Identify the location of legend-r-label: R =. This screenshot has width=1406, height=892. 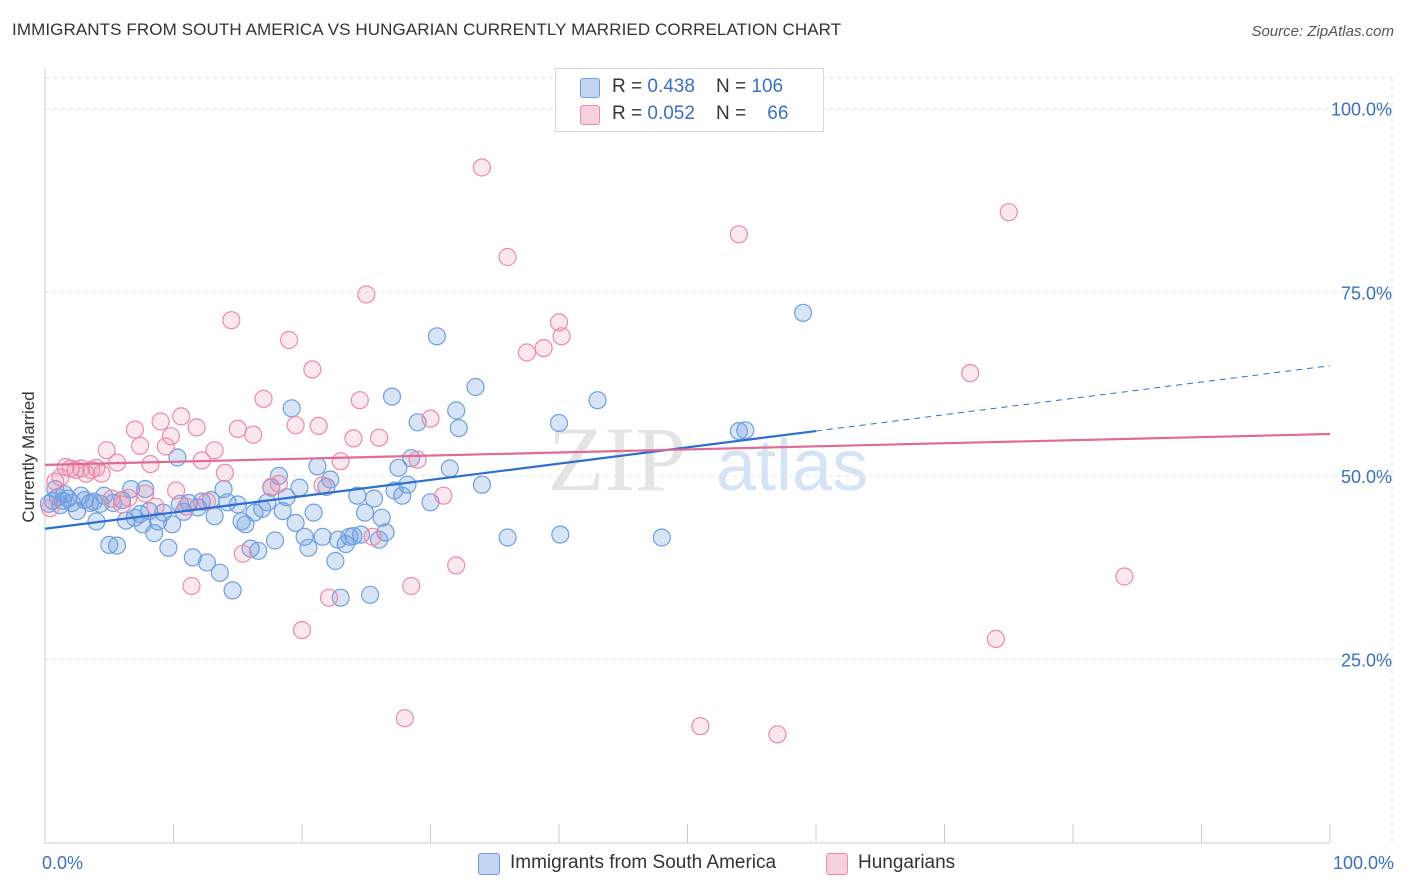
(630, 113).